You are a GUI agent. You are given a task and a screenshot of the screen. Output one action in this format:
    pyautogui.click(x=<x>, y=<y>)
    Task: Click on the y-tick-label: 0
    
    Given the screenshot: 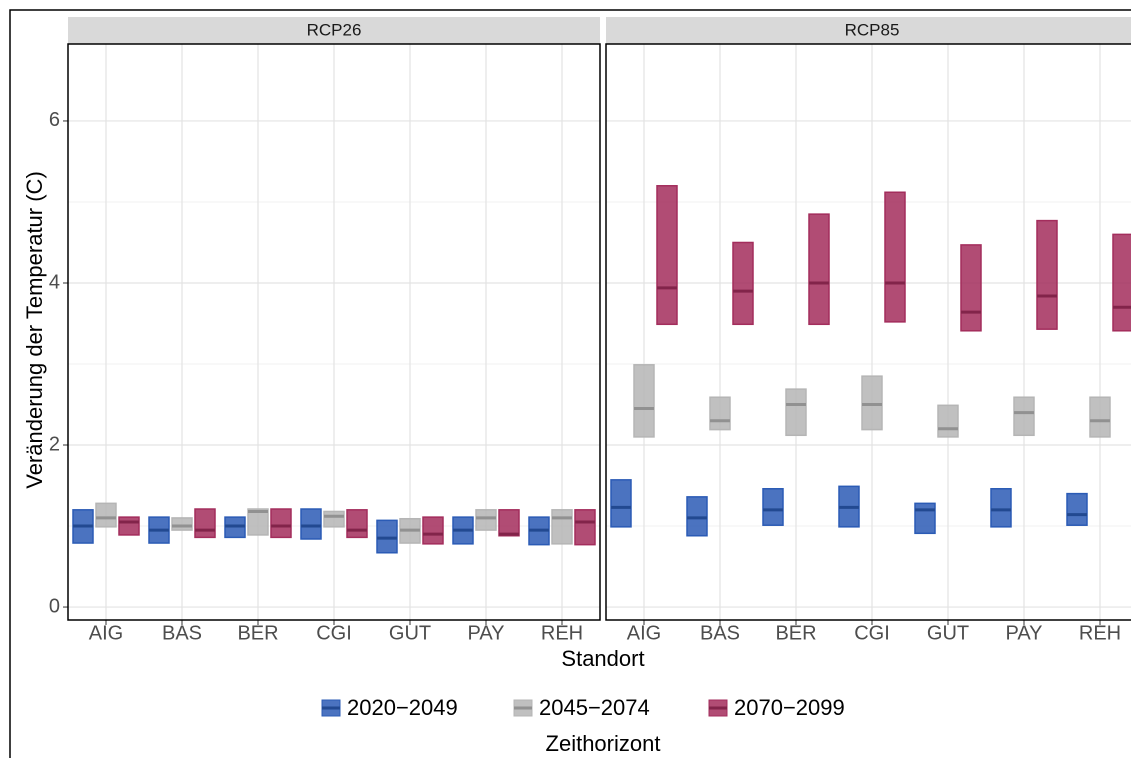 What is the action you would take?
    pyautogui.click(x=54, y=606)
    